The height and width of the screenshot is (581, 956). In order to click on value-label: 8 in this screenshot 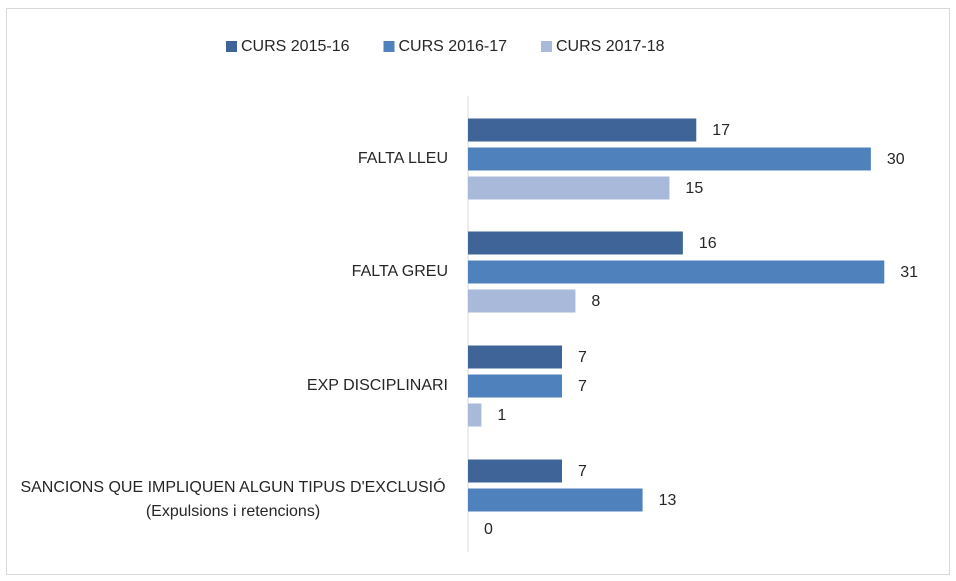, I will do `click(595, 301)`.